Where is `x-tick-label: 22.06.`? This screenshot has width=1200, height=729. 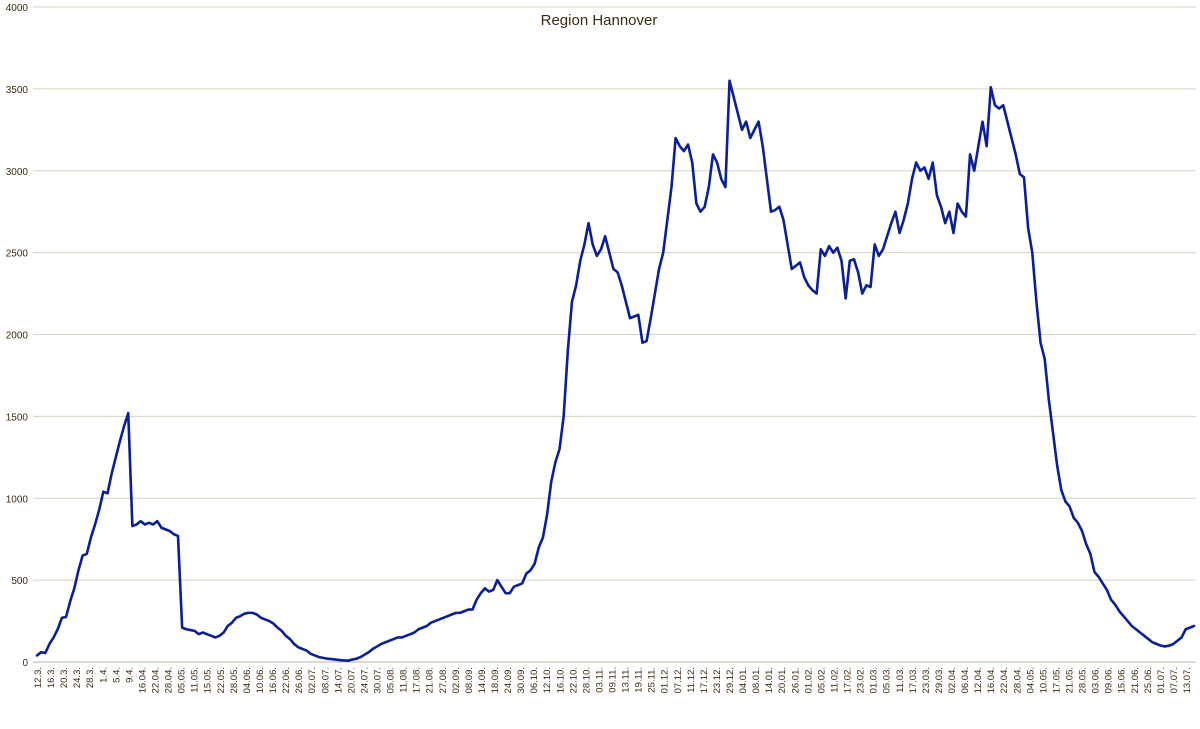 x-tick-label: 22.06. is located at coordinates (286, 680).